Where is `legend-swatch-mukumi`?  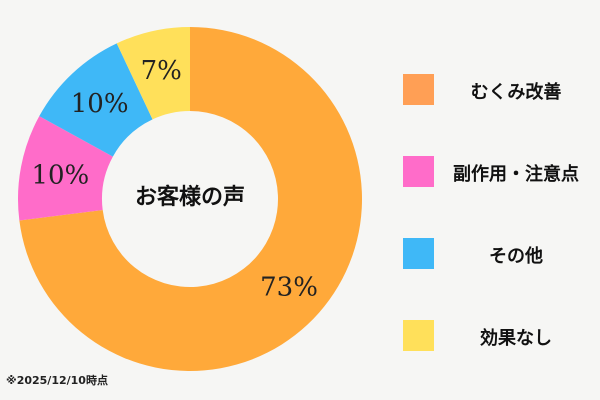 legend-swatch-mukumi is located at coordinates (418, 89).